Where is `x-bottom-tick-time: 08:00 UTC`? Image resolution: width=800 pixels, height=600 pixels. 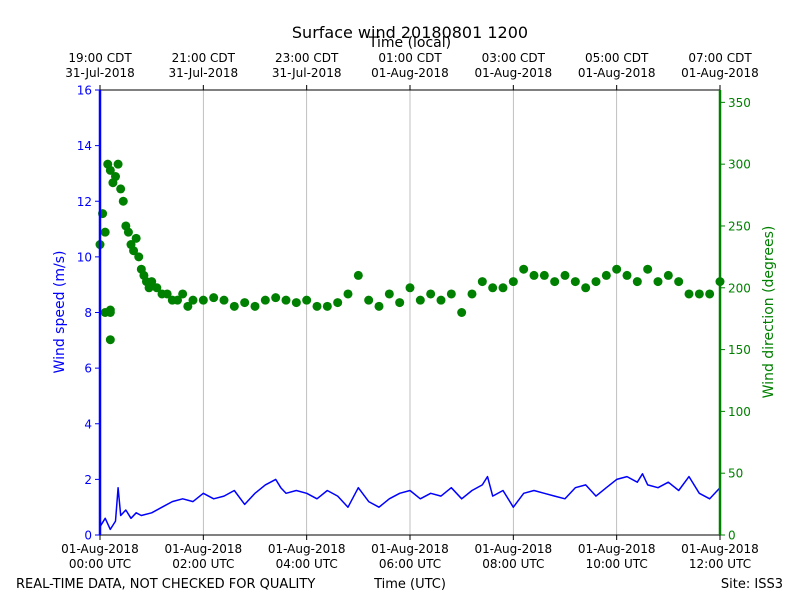 x-bottom-tick-time: 08:00 UTC is located at coordinates (513, 564).